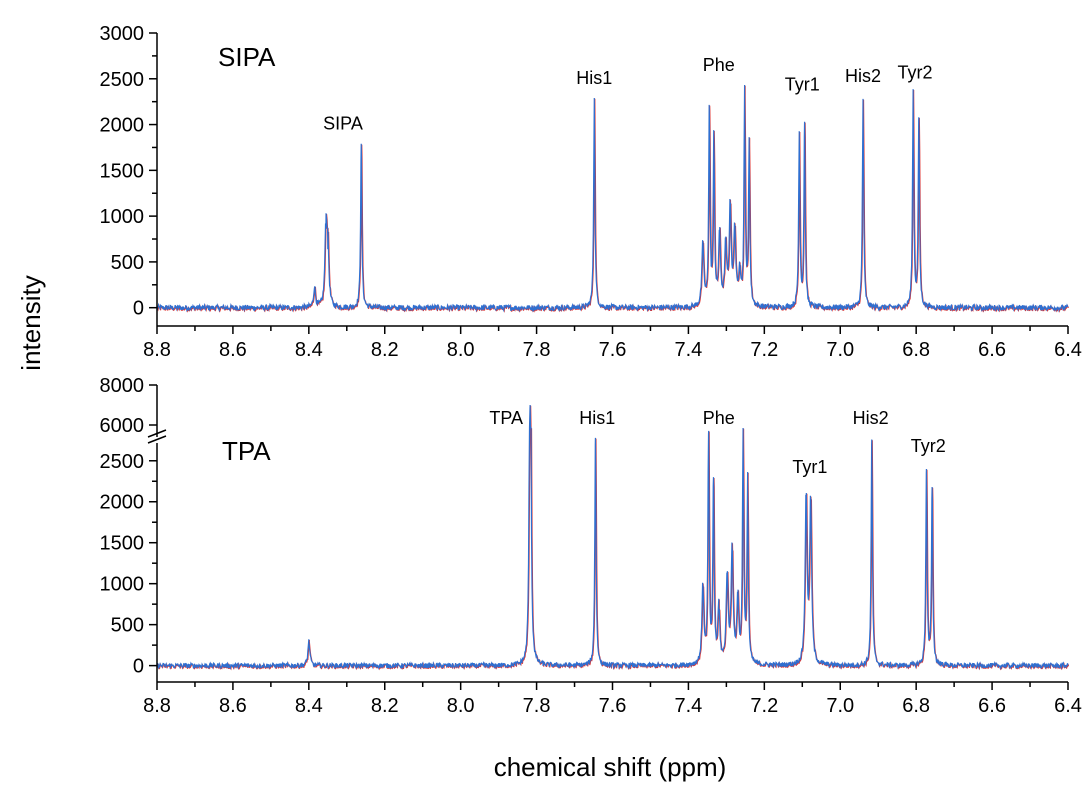 The image size is (1085, 786). What do you see at coordinates (247, 57) in the screenshot?
I see `panel-label: SIPA` at bounding box center [247, 57].